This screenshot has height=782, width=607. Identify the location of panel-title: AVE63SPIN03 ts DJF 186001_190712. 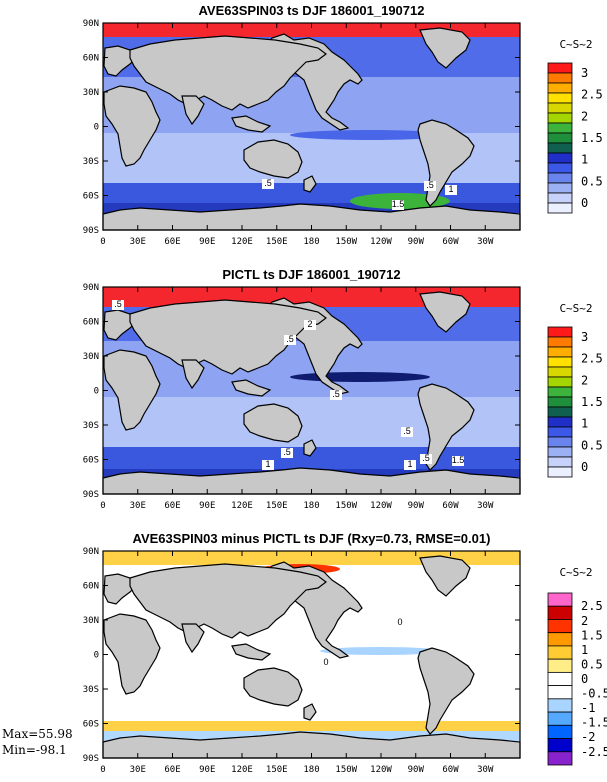
(312, 10).